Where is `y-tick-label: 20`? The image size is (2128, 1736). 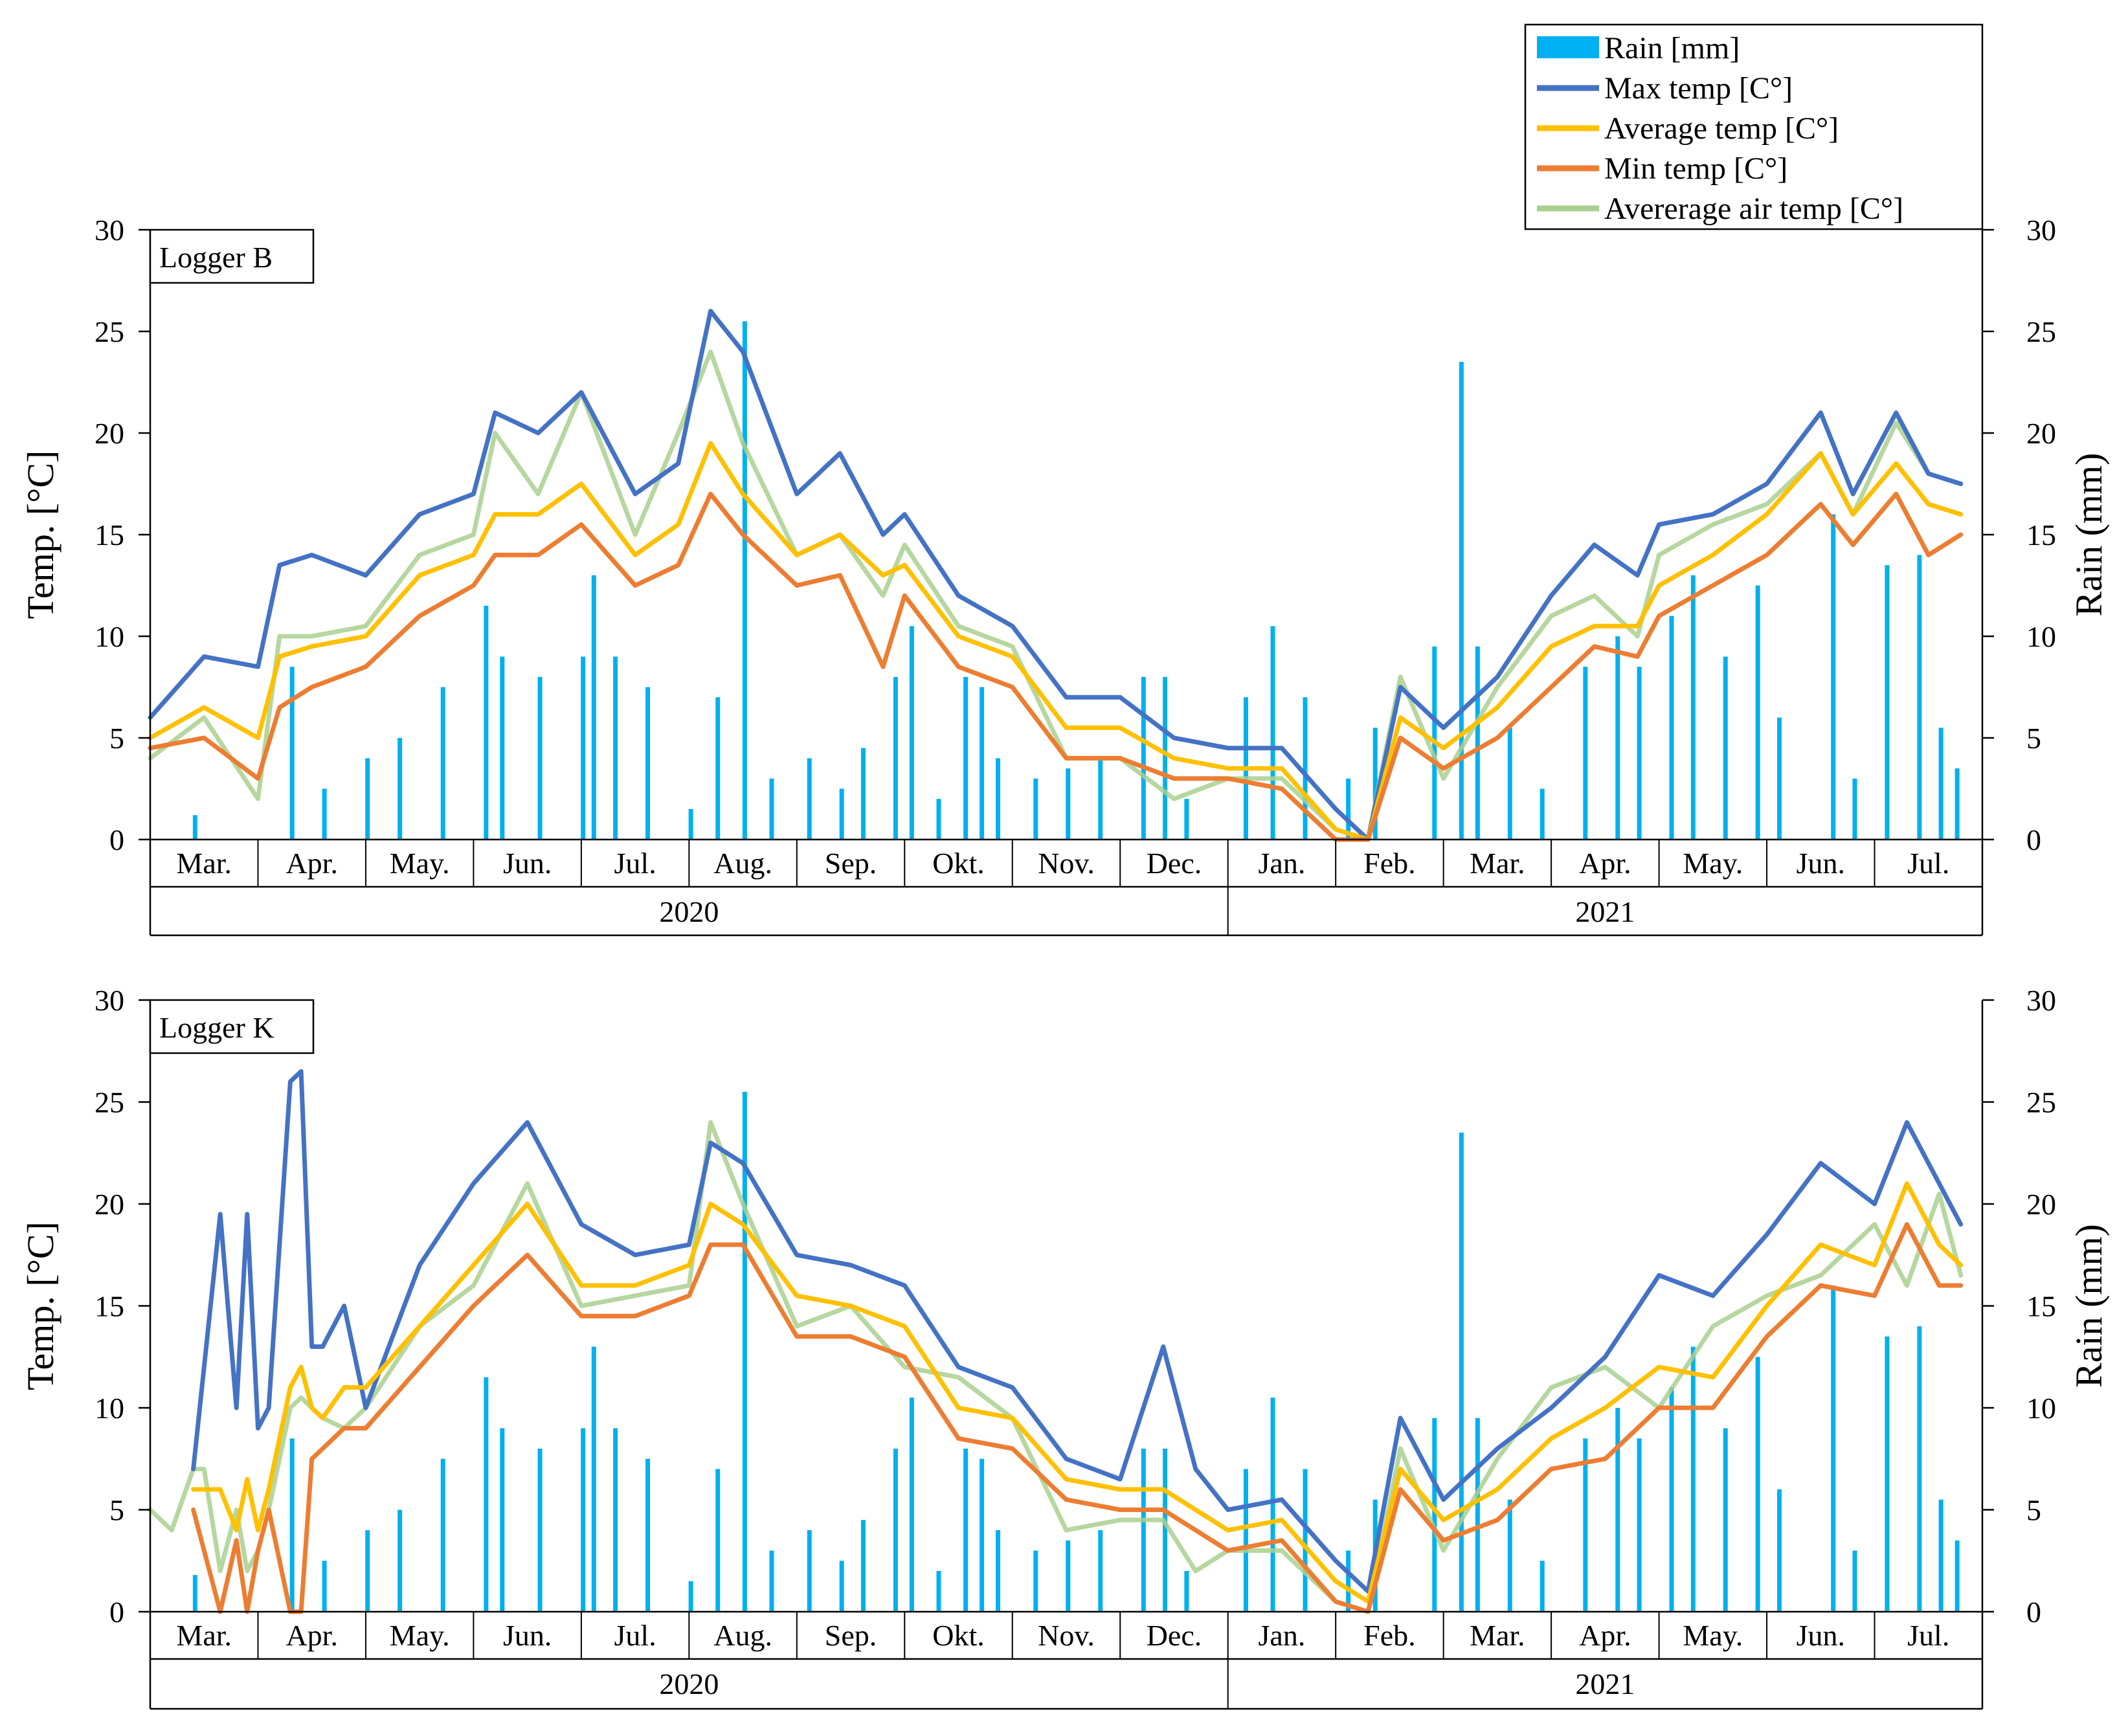 y-tick-label: 20 is located at coordinates (109, 1204).